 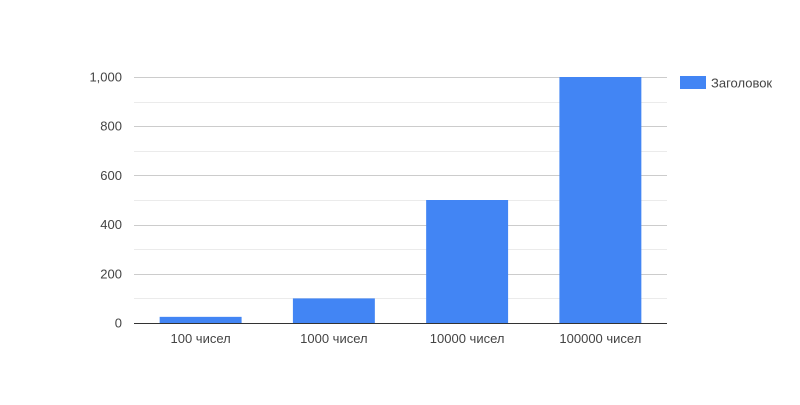 What do you see at coordinates (600, 338) in the screenshot?
I see `x-tick-label: 100000 чисел` at bounding box center [600, 338].